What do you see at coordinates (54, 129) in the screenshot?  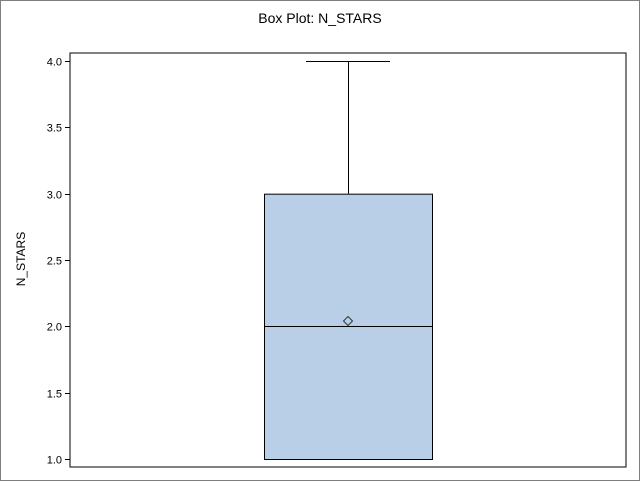 I see `y-tick-label: 3.5` at bounding box center [54, 129].